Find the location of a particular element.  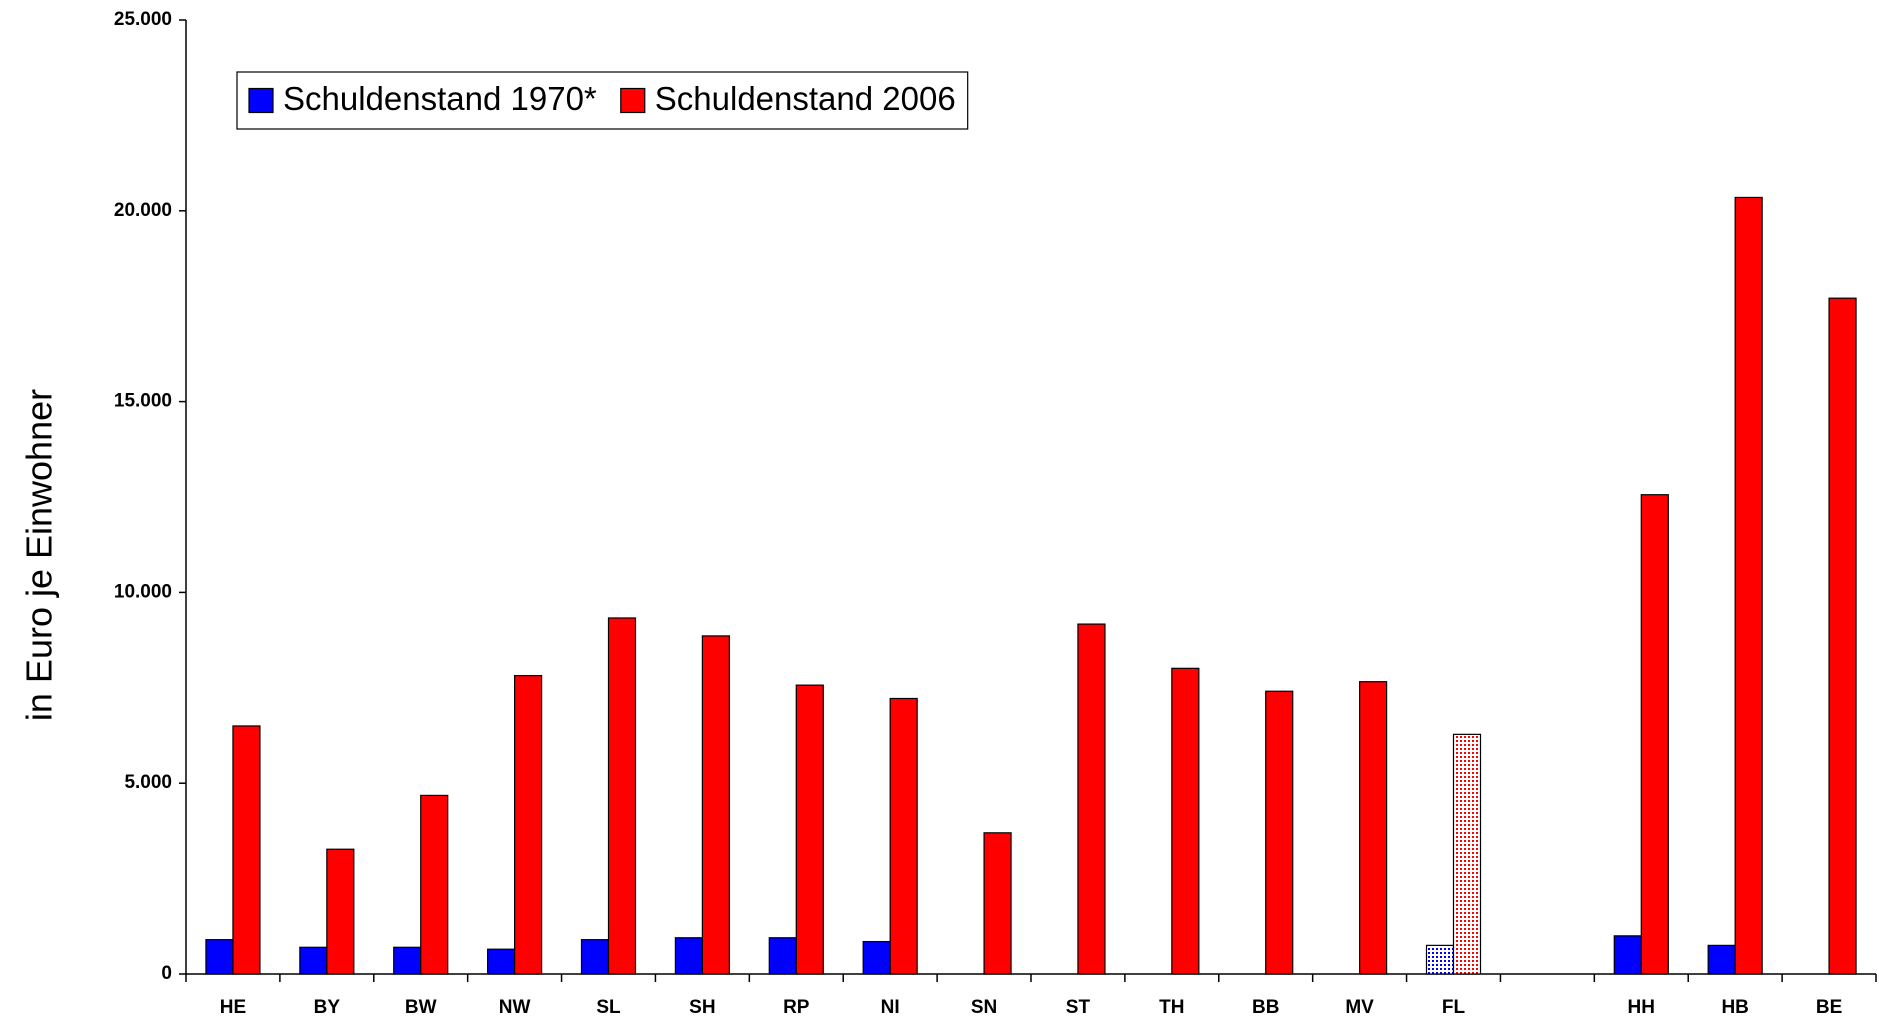

x-tick-label: BW is located at coordinates (421, 1007).